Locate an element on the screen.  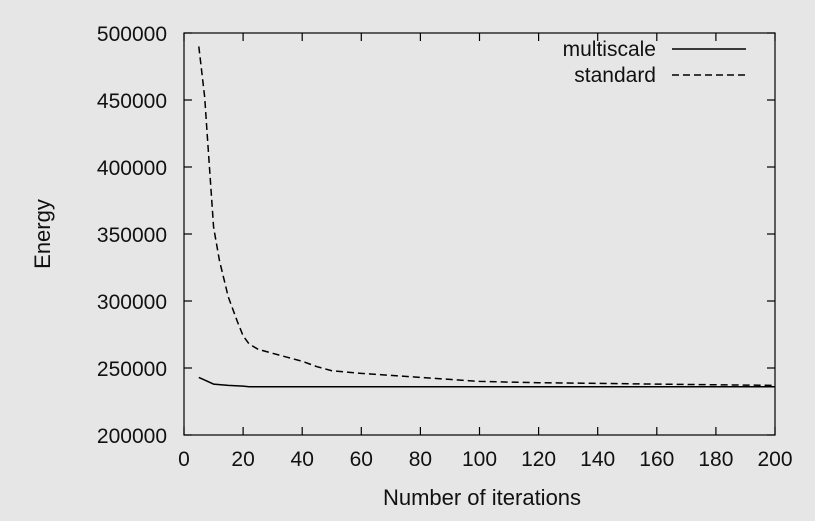
x-tick-label: 120 is located at coordinates (538, 459).